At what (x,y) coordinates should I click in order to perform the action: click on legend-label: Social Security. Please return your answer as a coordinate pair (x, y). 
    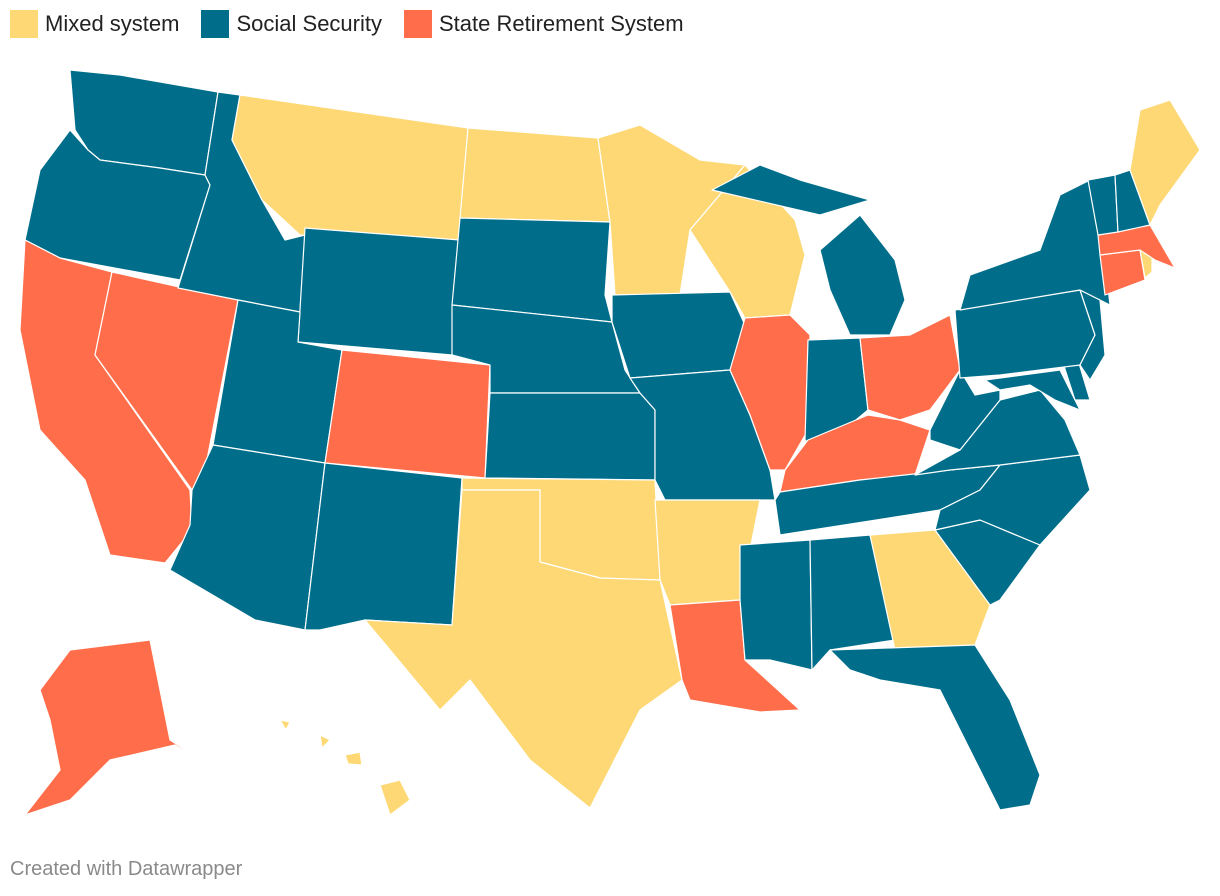
    Looking at the image, I should click on (309, 23).